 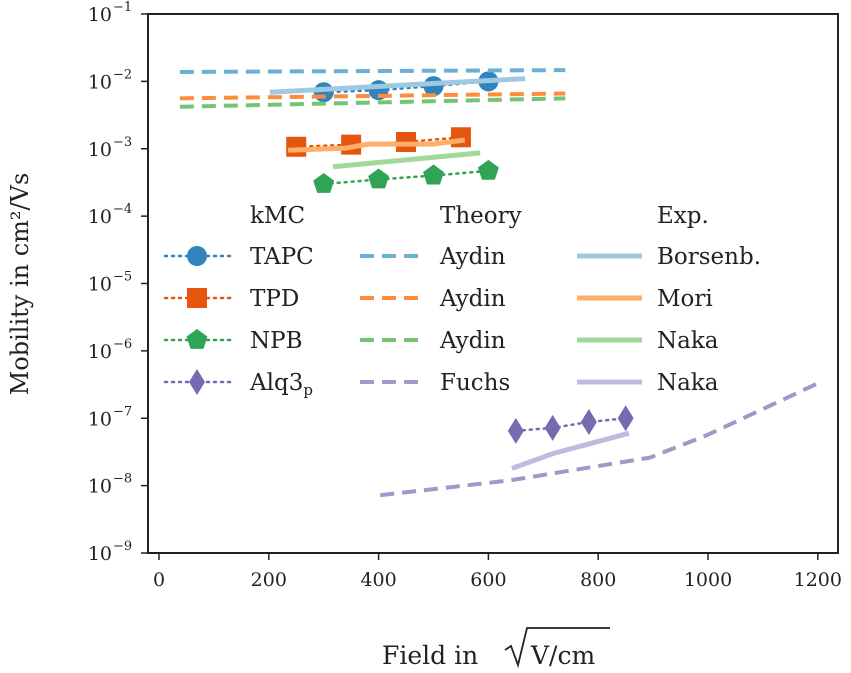 I want to click on legend-header: Exp., so click(x=683, y=216).